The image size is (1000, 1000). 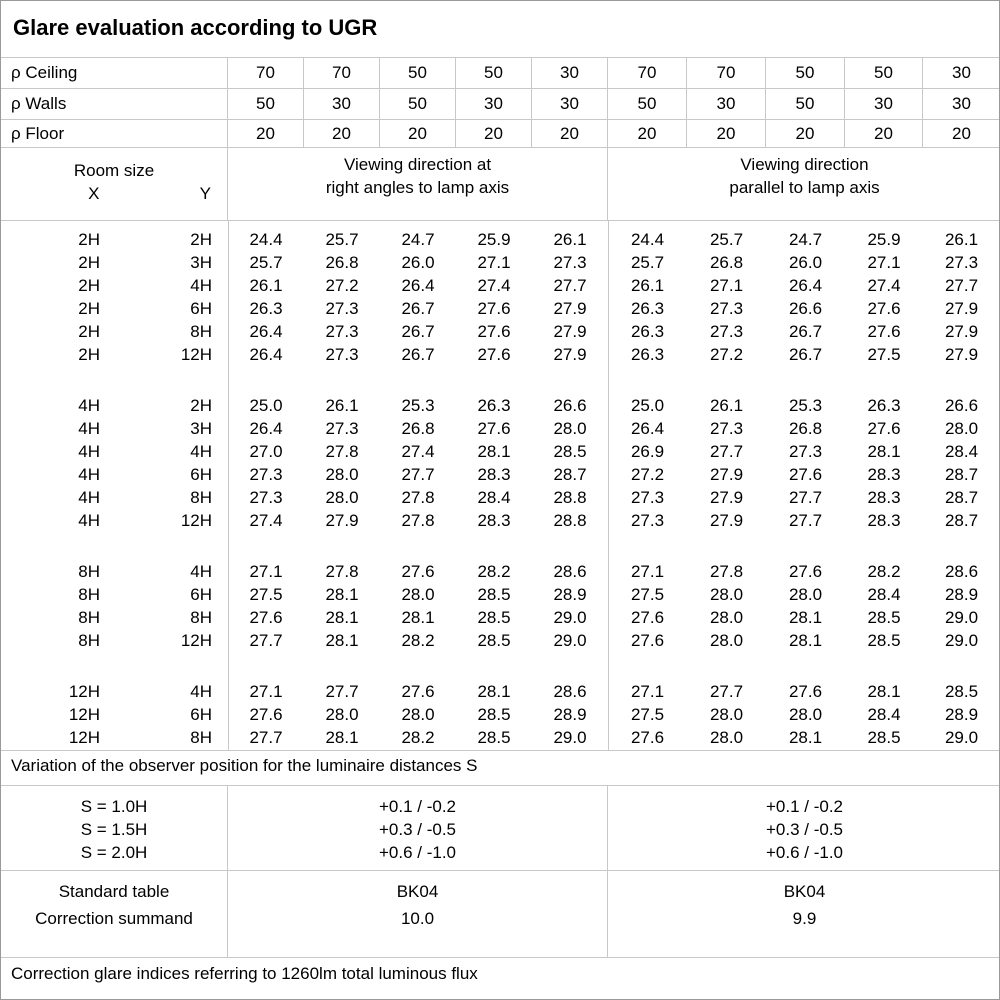 What do you see at coordinates (647, 497) in the screenshot?
I see `ugr-value-parallel: 27.3` at bounding box center [647, 497].